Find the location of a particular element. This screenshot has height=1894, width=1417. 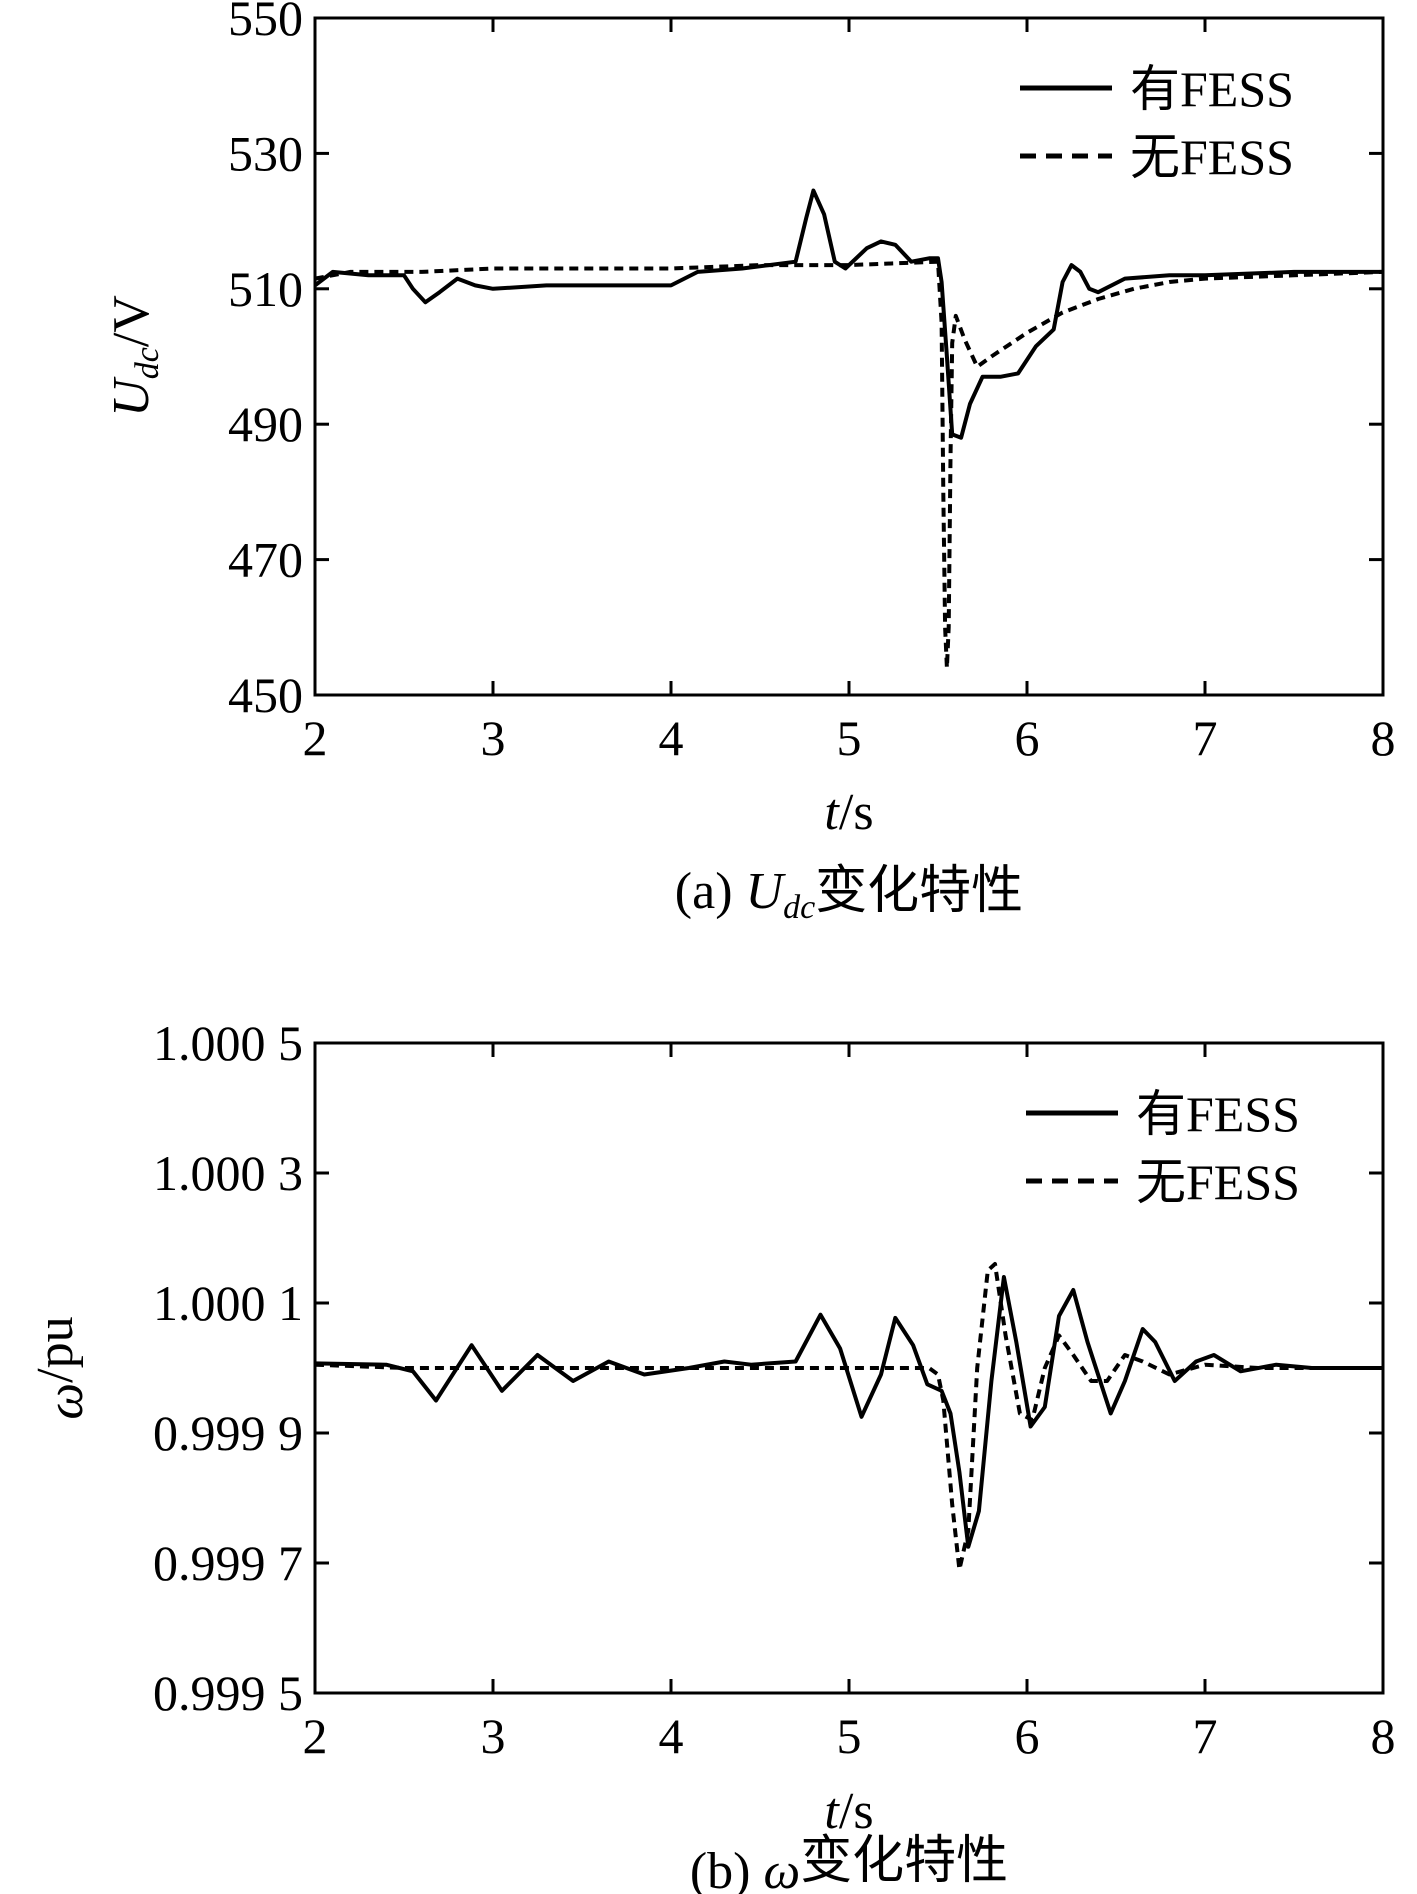

x-axis-label-b: t/s is located at coordinates (848, 1811).